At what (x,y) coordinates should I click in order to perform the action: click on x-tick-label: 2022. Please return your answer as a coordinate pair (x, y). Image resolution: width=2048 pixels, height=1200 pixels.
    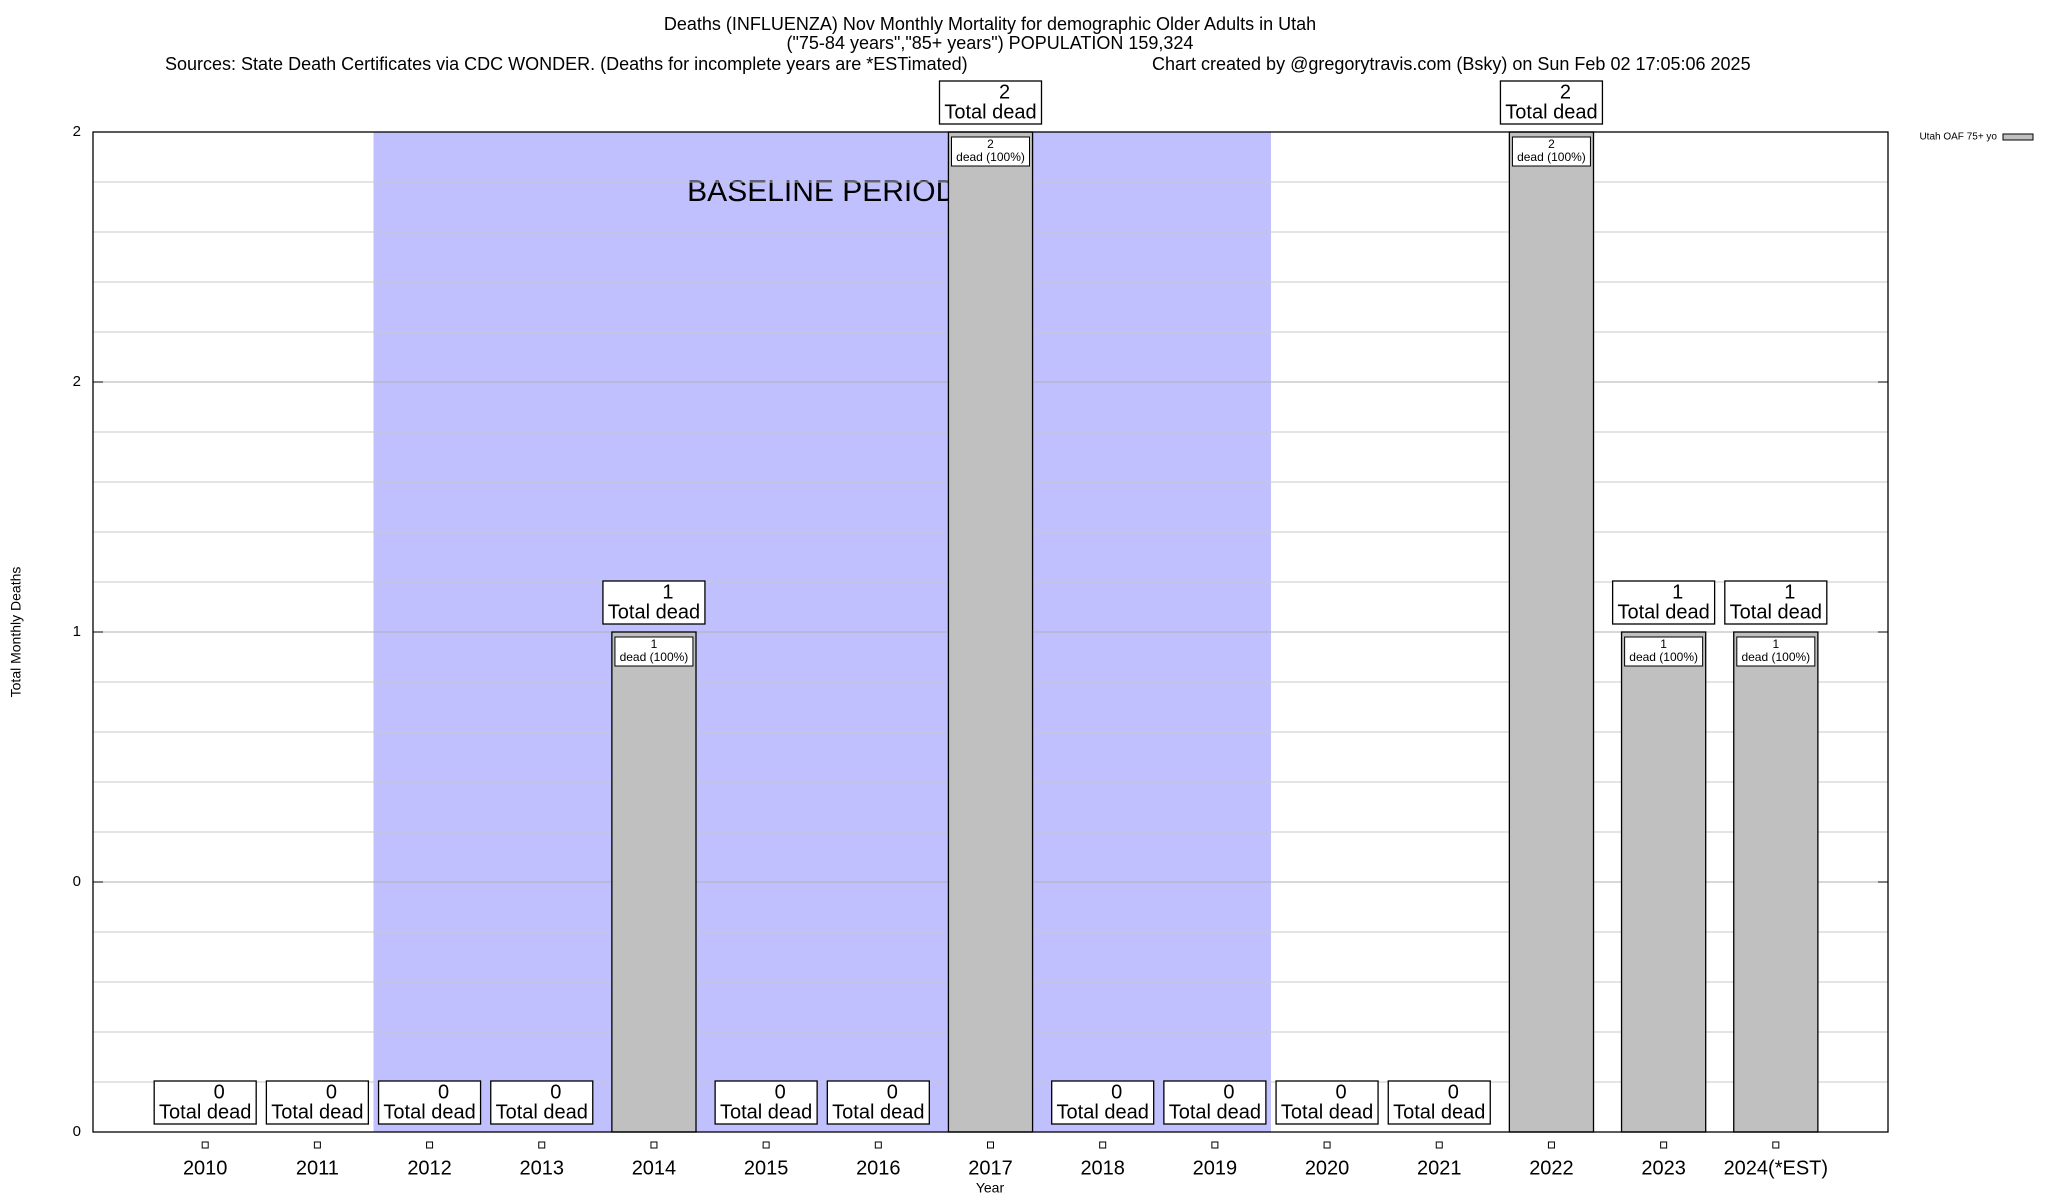
    Looking at the image, I should click on (1551, 1168).